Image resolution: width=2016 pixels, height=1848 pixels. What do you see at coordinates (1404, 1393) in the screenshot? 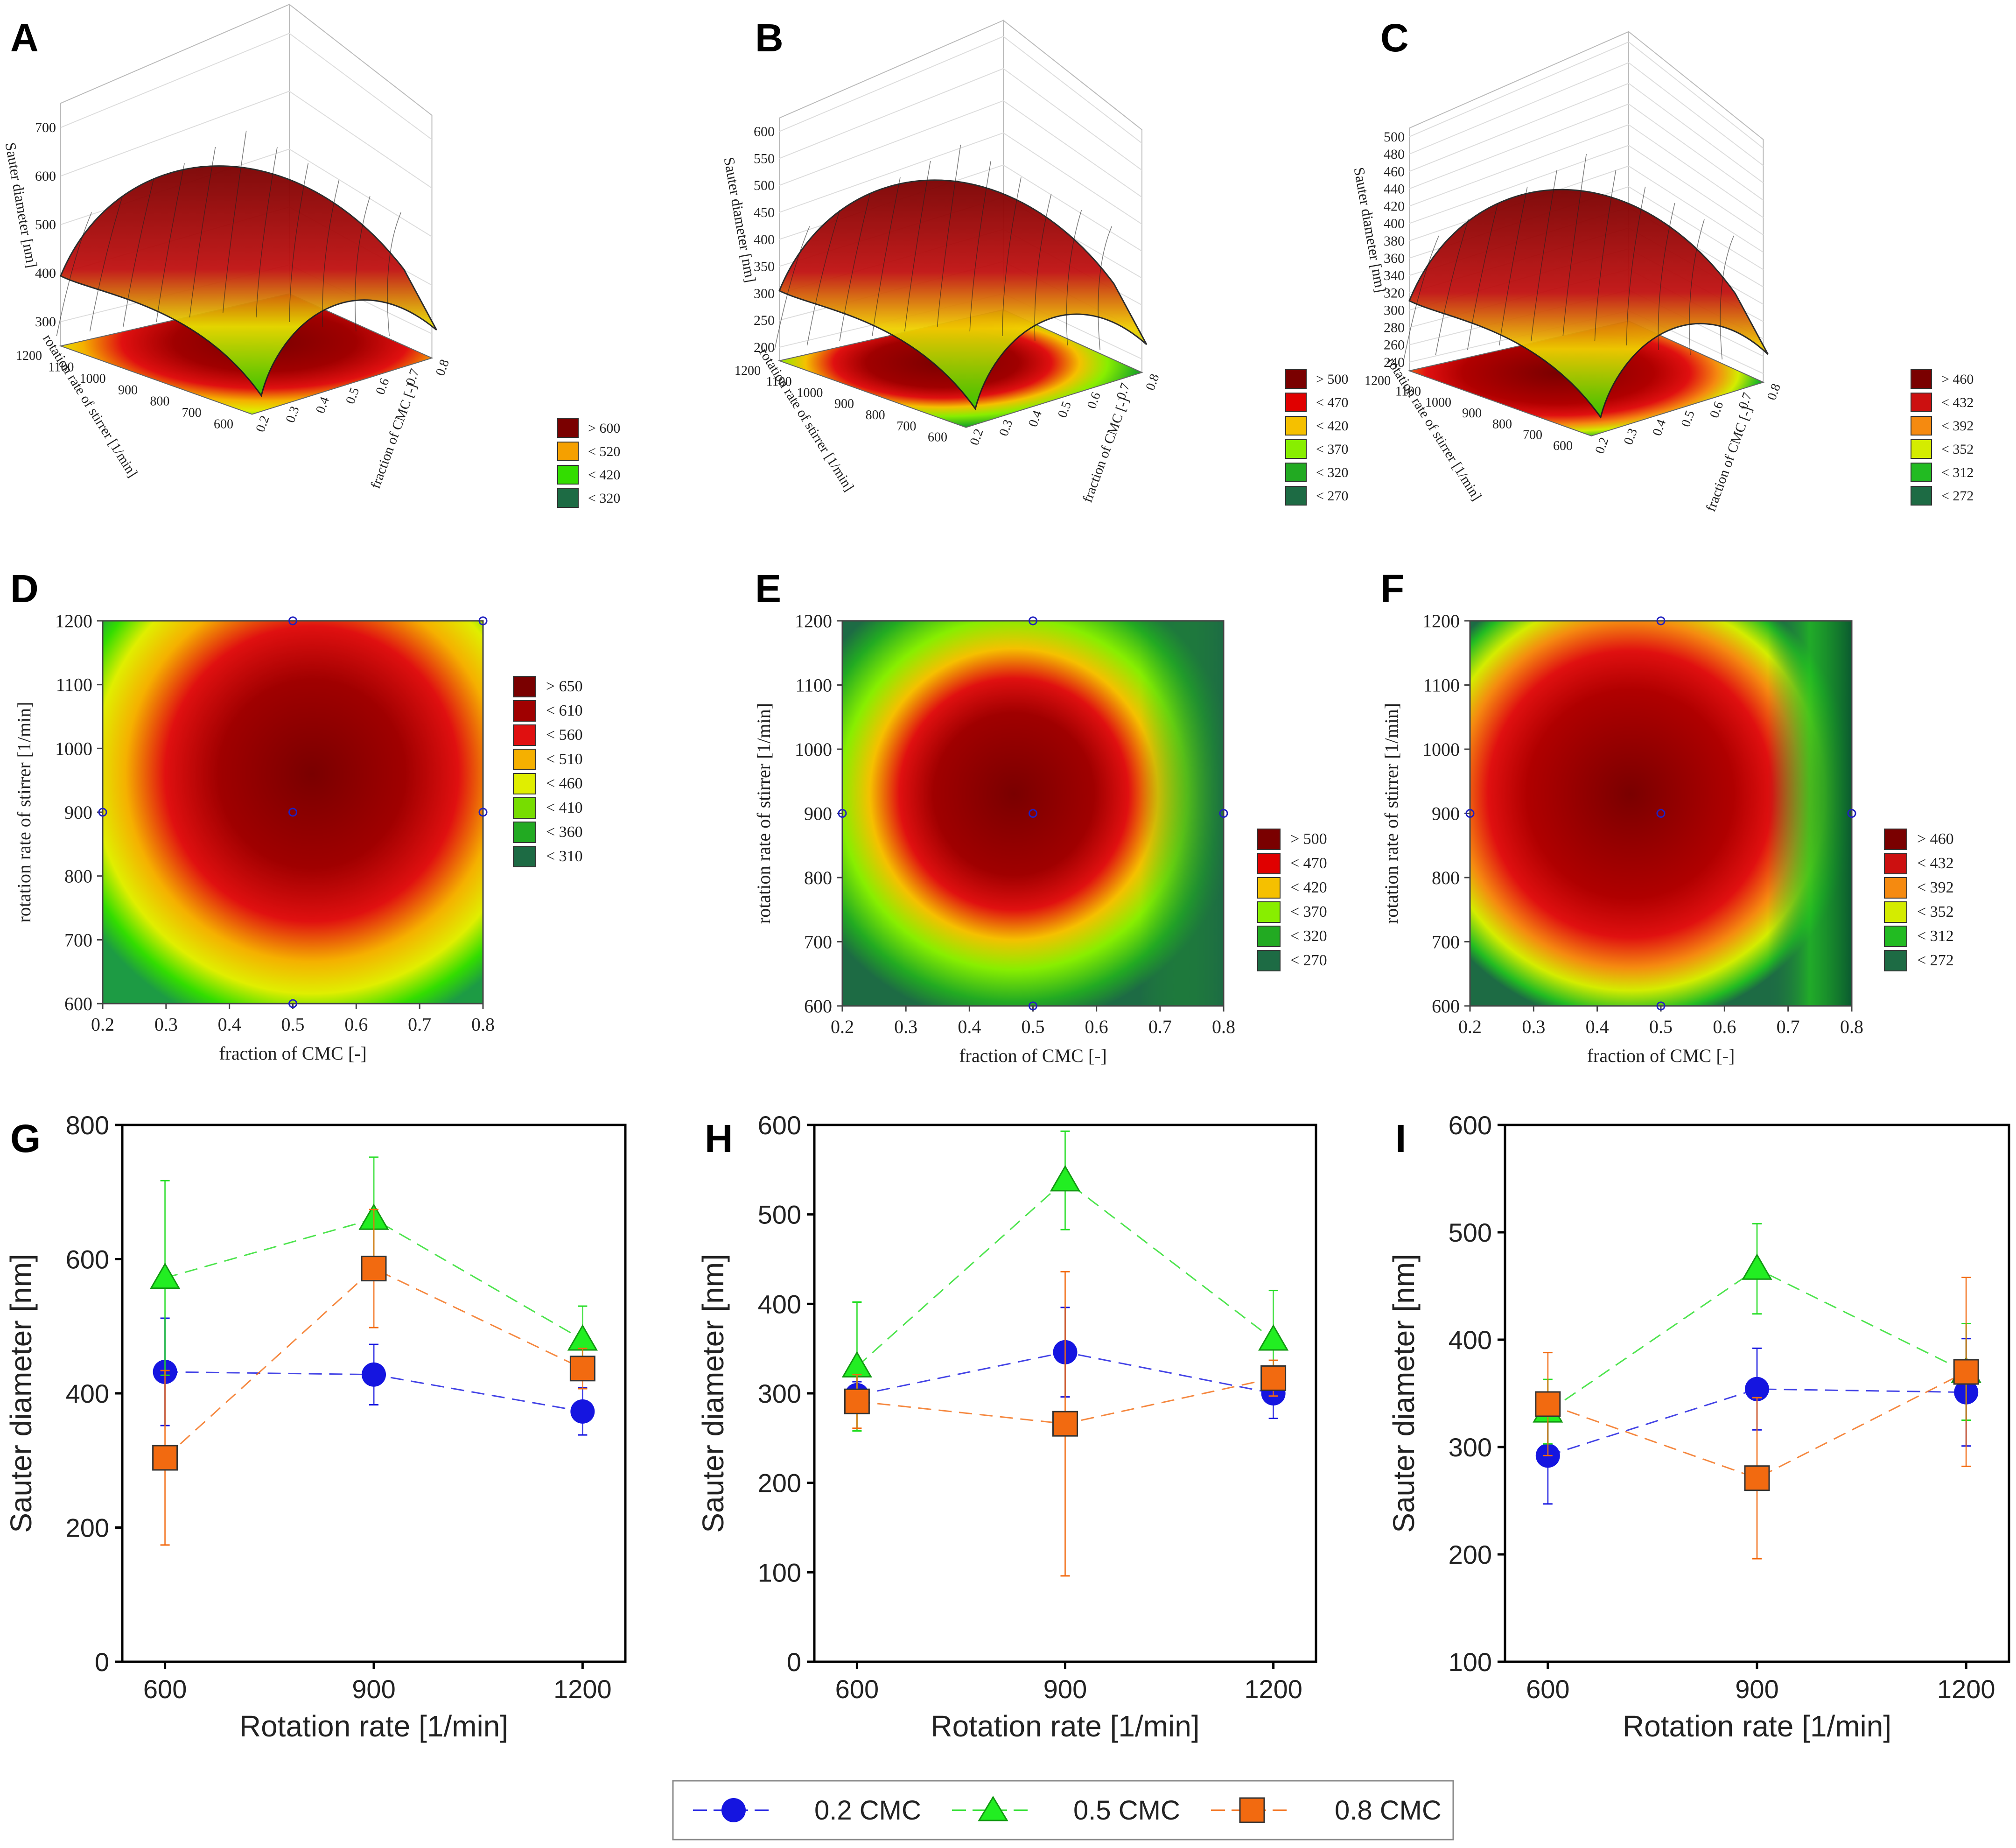
I see `y-axis-label-i: Sauter diameter [nm]` at bounding box center [1404, 1393].